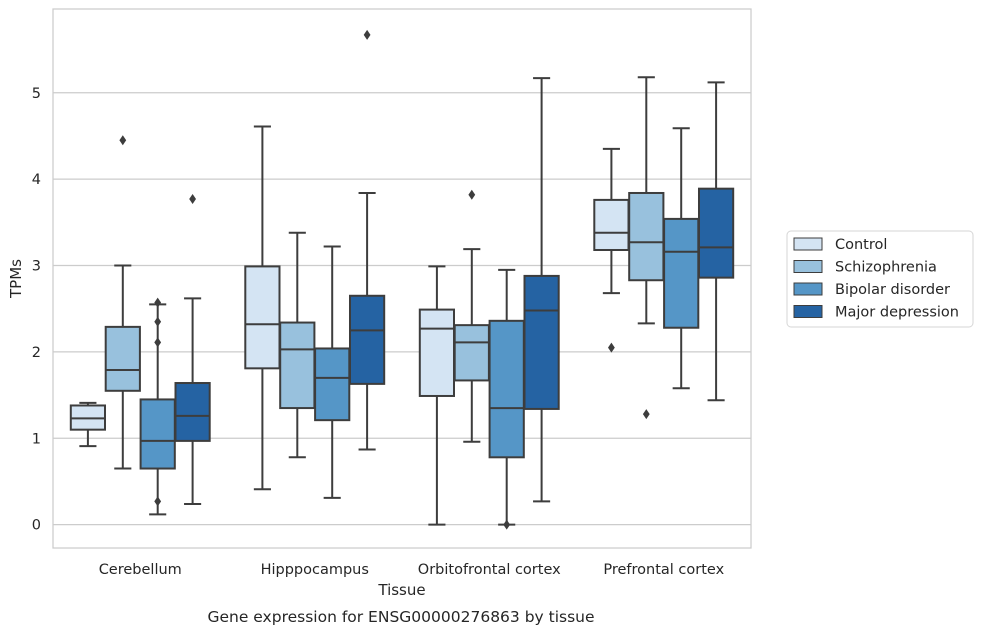  What do you see at coordinates (36, 267) in the screenshot?
I see `y-tick-label: 3` at bounding box center [36, 267].